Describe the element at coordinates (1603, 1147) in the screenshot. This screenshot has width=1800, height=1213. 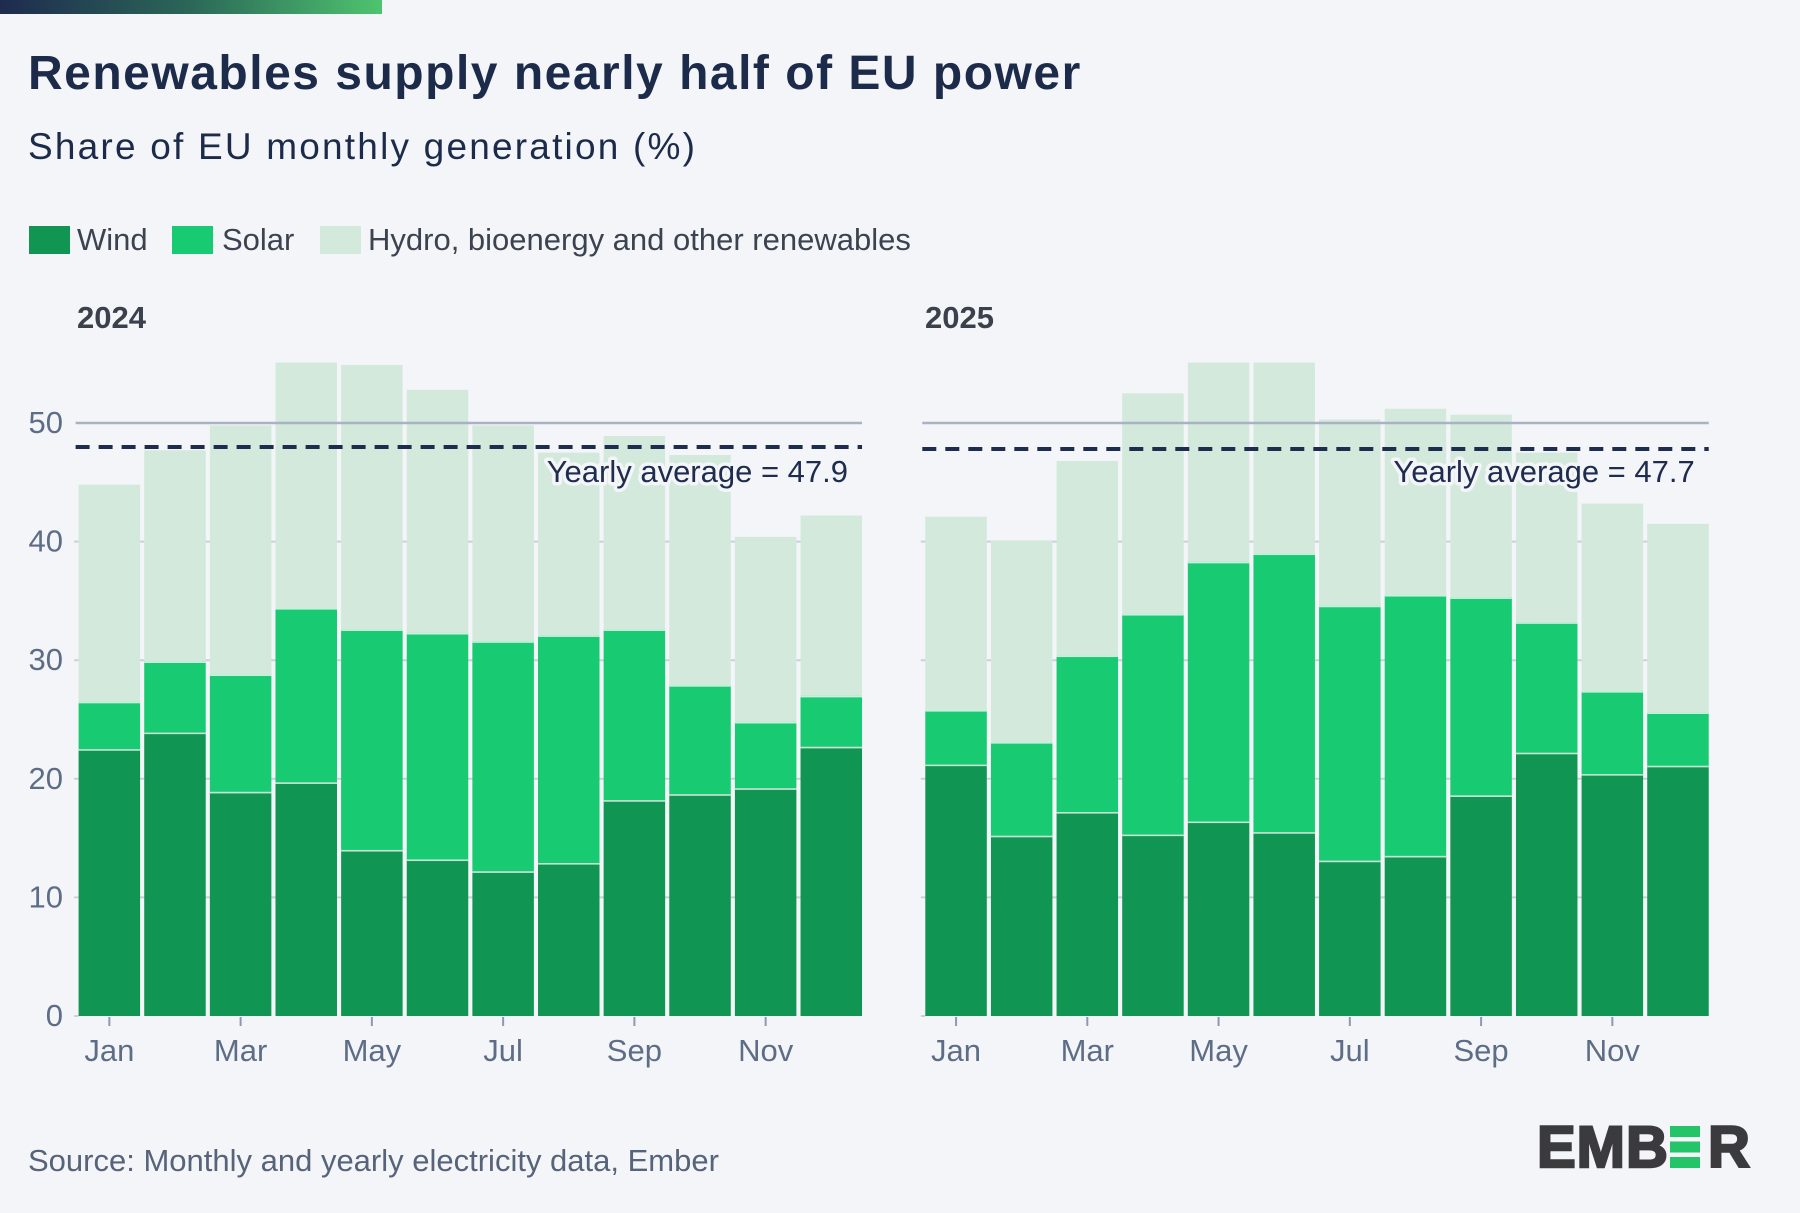
I see `svg-text: EMB` at that location.